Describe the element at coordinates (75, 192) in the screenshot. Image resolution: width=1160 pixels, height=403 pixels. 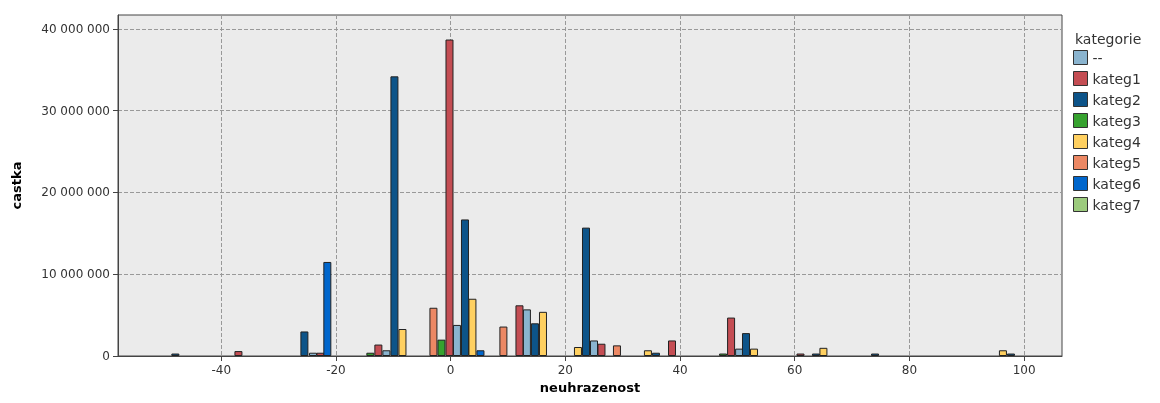
I see `y-tick-label: 20 000 000` at that location.